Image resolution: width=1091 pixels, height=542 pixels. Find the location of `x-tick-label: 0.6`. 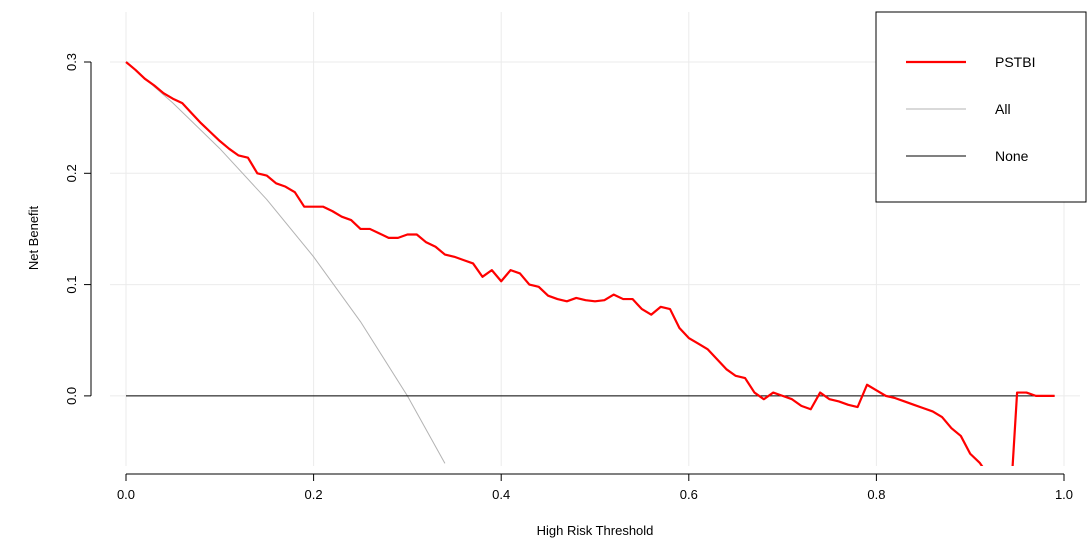

x-tick-label: 0.6 is located at coordinates (689, 494).